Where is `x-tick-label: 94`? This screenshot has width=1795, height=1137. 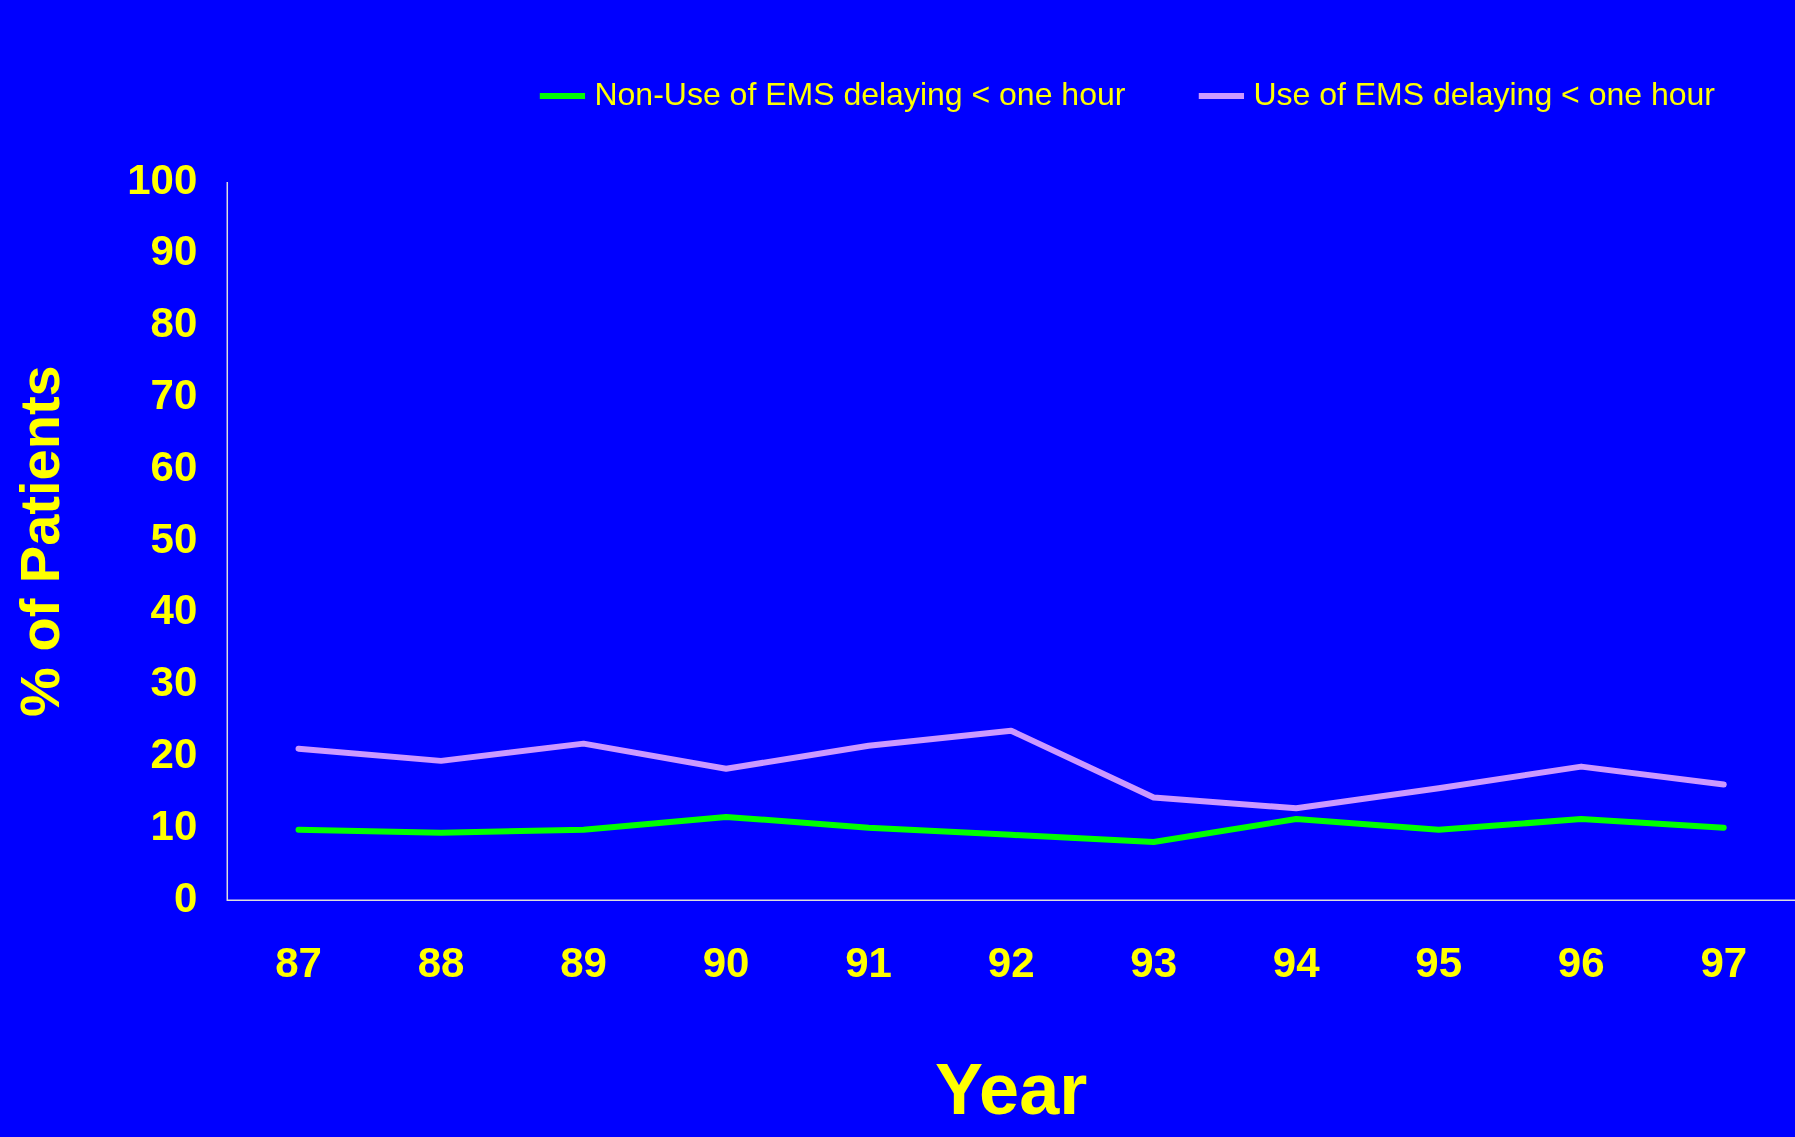 x-tick-label: 94 is located at coordinates (1296, 962).